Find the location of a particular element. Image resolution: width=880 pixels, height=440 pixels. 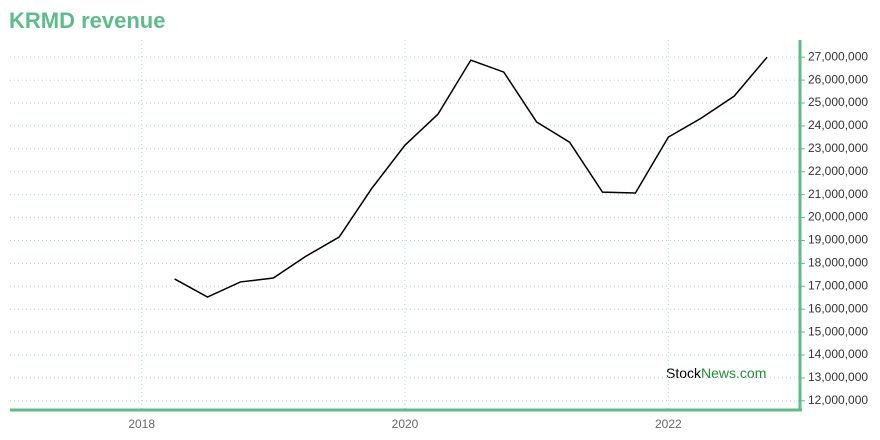

y-tick-label: 24,000,000 is located at coordinates (838, 125).